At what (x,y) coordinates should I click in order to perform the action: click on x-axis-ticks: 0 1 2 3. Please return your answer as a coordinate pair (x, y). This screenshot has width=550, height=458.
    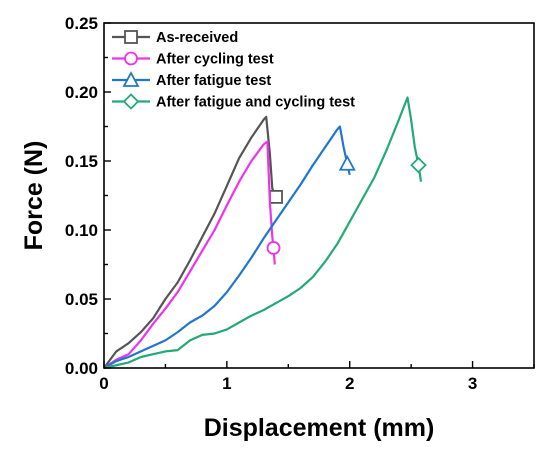
    Looking at the image, I should click on (317, 377).